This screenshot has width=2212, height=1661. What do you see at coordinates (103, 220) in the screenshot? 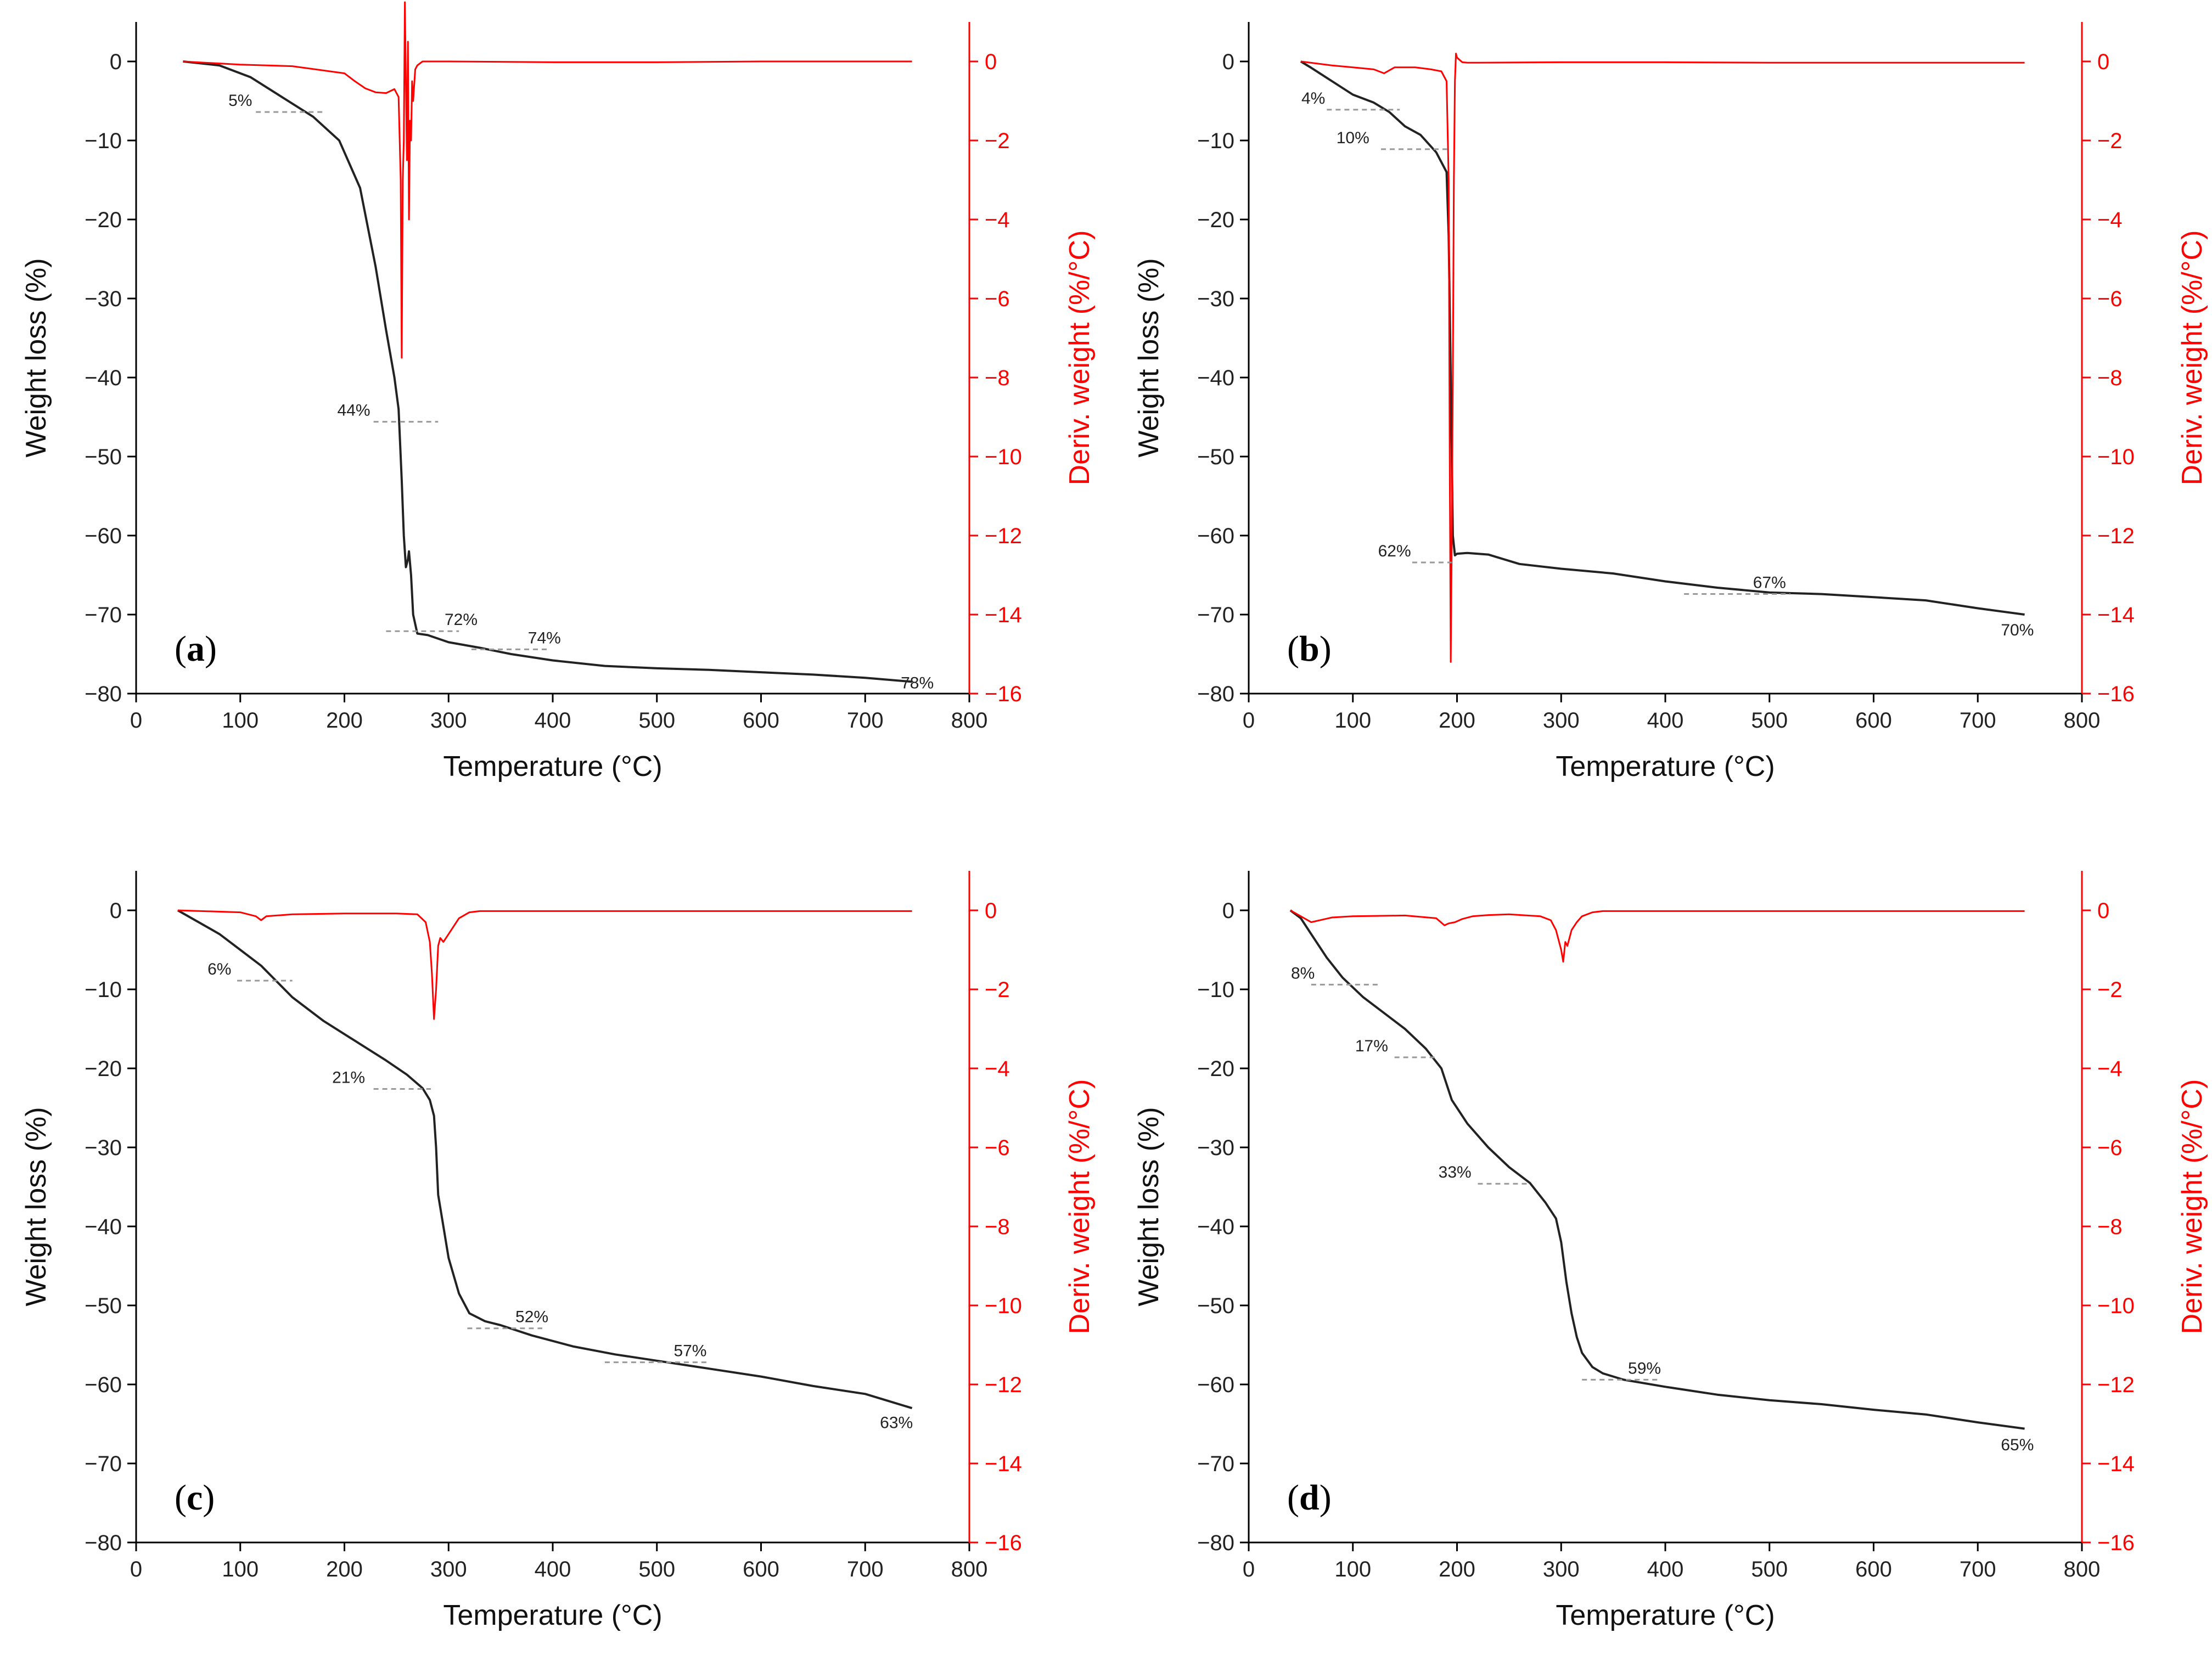
I see `y-tick-label: −20` at bounding box center [103, 220].